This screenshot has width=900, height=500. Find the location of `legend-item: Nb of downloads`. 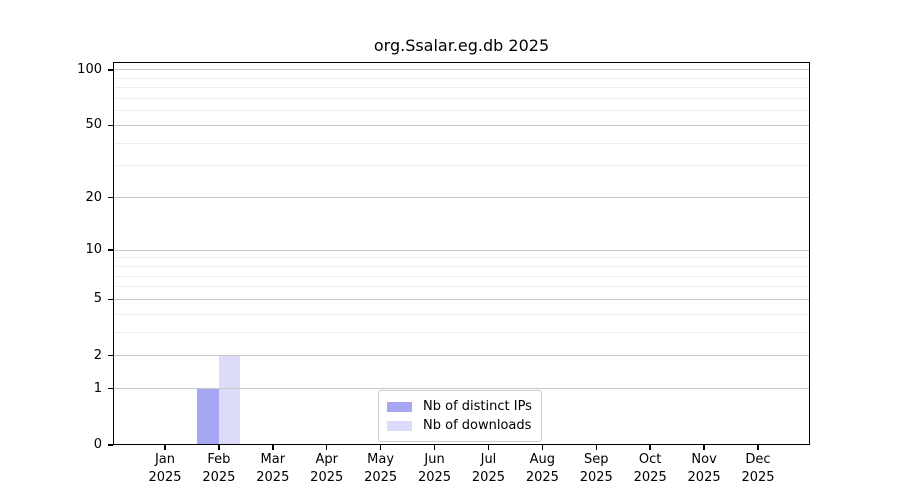

legend-item: Nb of downloads is located at coordinates (459, 425).